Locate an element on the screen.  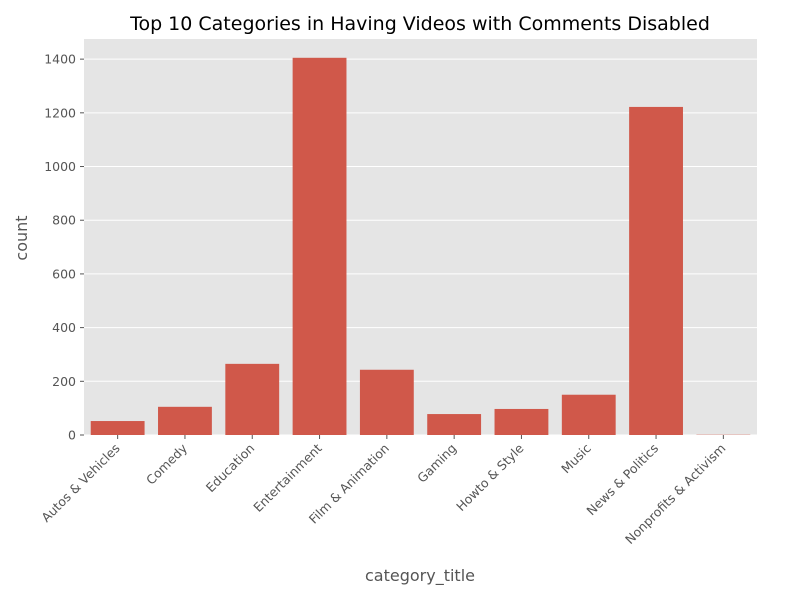
x-tick-label: Gaming is located at coordinates (436, 463).